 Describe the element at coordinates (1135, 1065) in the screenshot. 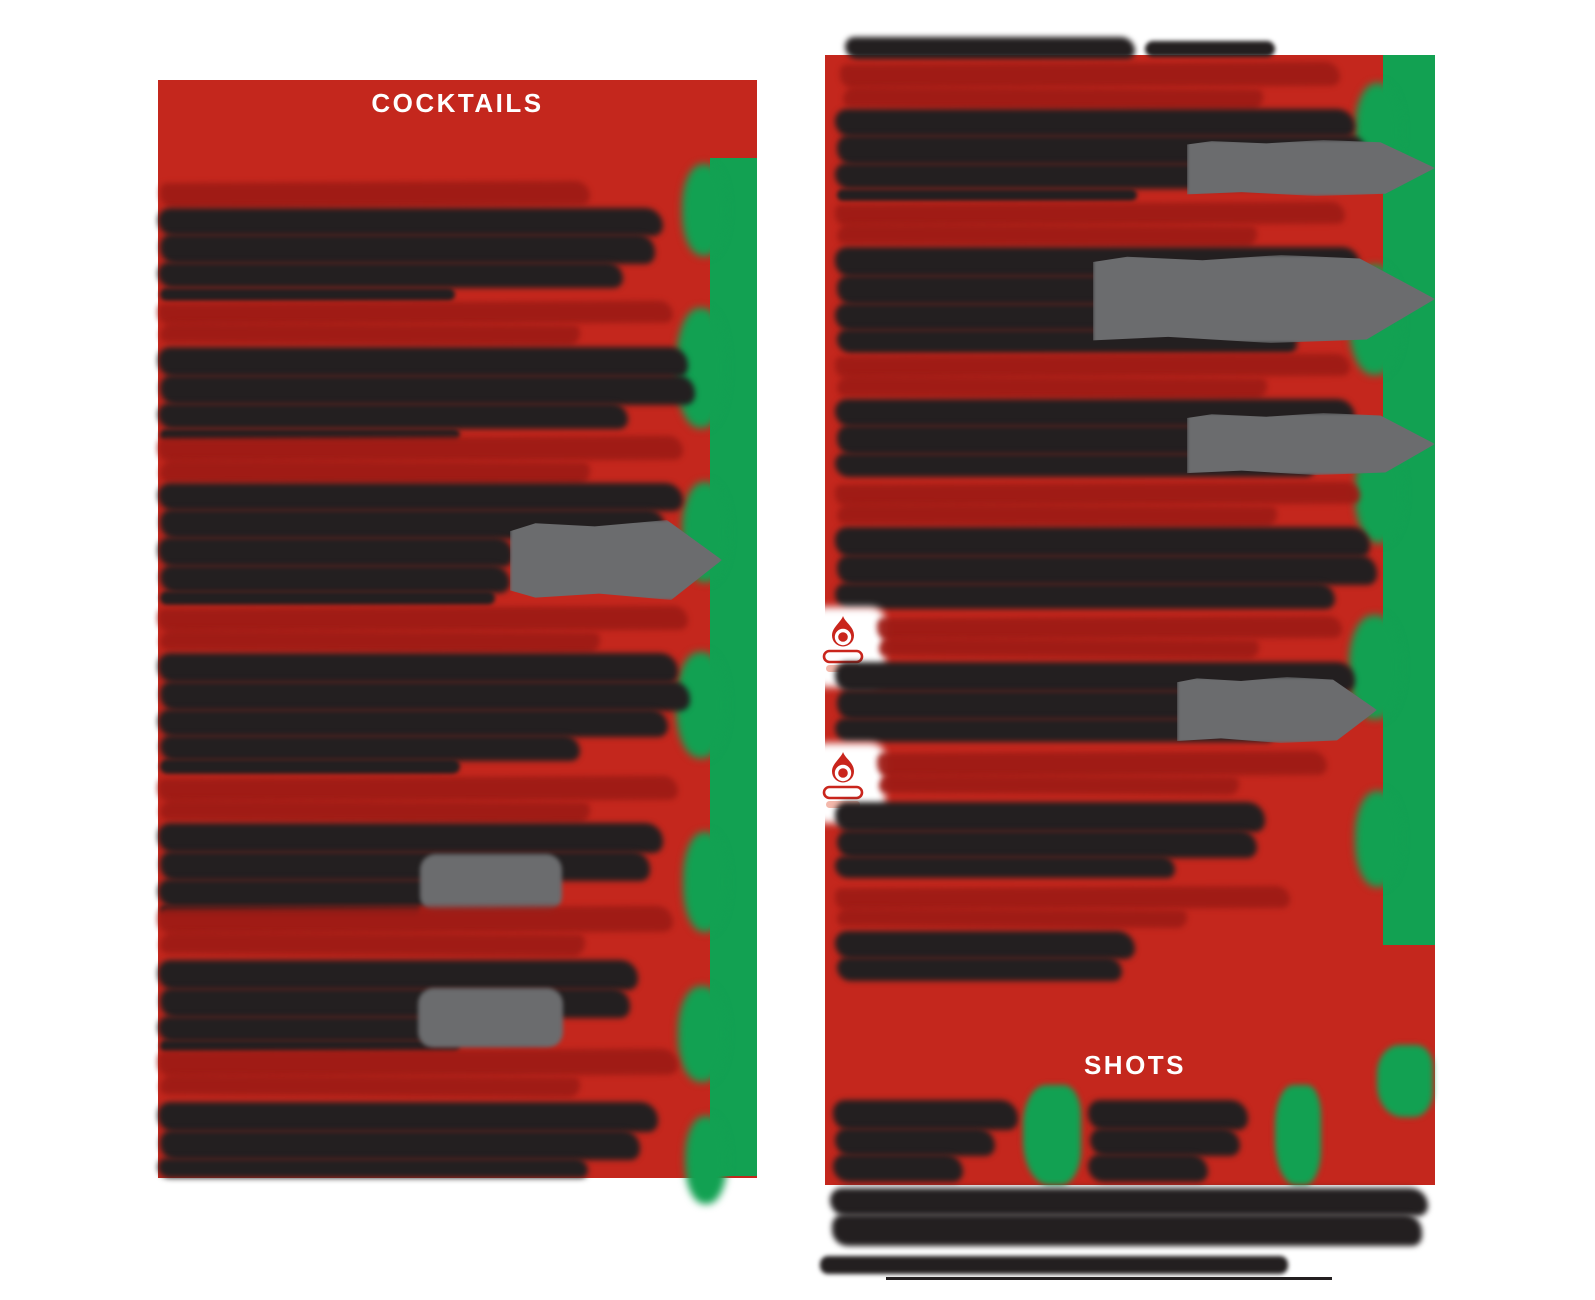

I see `shots-heading: SHOTS` at that location.